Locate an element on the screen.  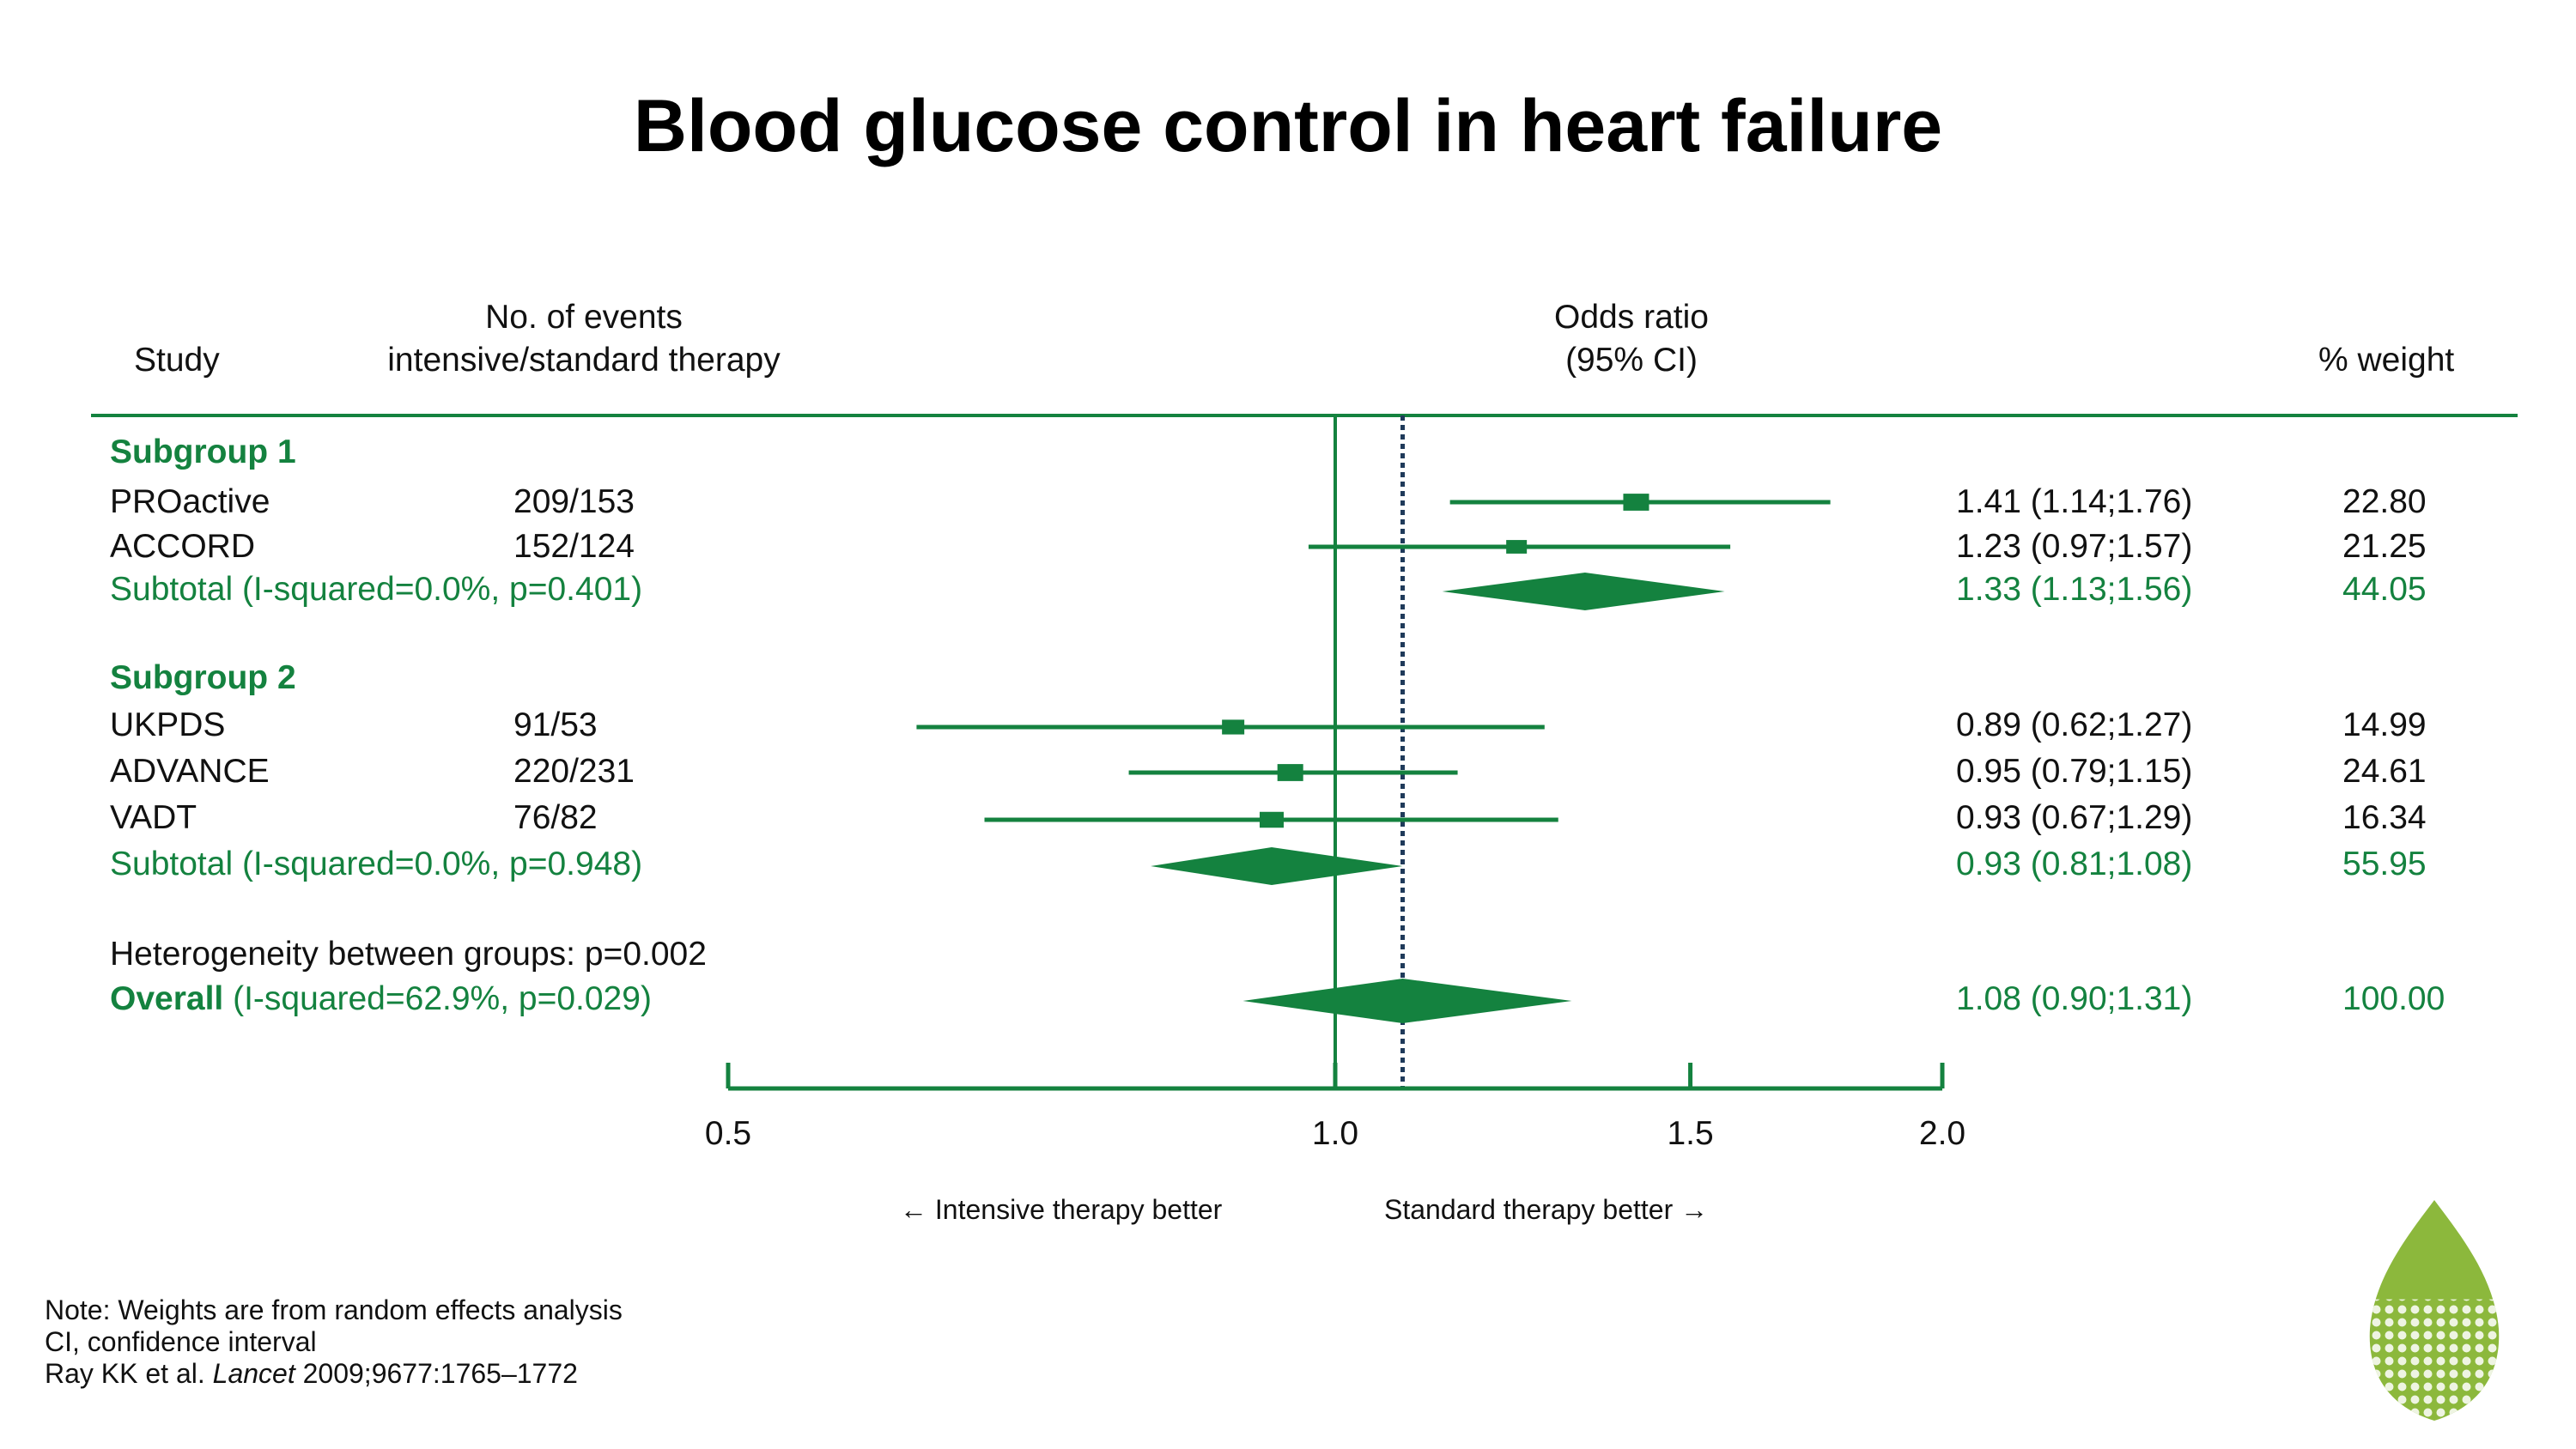
subtotal-1-ci: 1.33 (1.13;1.56) is located at coordinates (2075, 589).